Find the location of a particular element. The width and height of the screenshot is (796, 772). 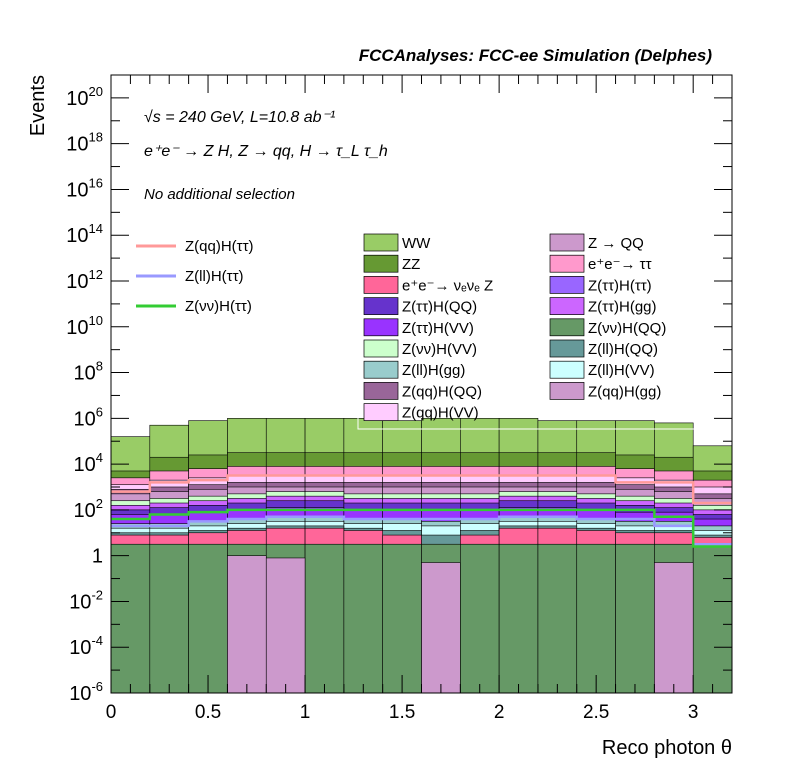

y-tick-label: 10¹⁶ is located at coordinates (84, 188).